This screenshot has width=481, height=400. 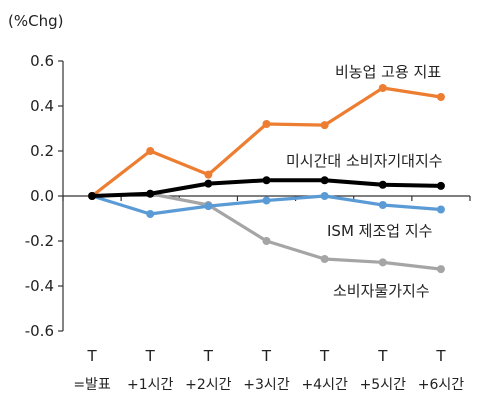 What do you see at coordinates (268, 370) in the screenshot?
I see `x-tick-labels: T =발표 T +1시간 T +2시간 T +3시간 T +4시간 T +5시간 T +6시간` at bounding box center [268, 370].